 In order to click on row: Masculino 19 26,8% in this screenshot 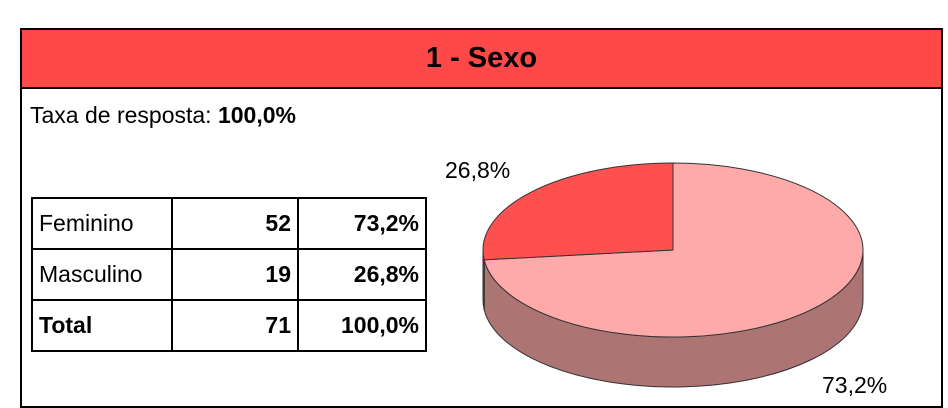, I will do `click(229, 274)`.